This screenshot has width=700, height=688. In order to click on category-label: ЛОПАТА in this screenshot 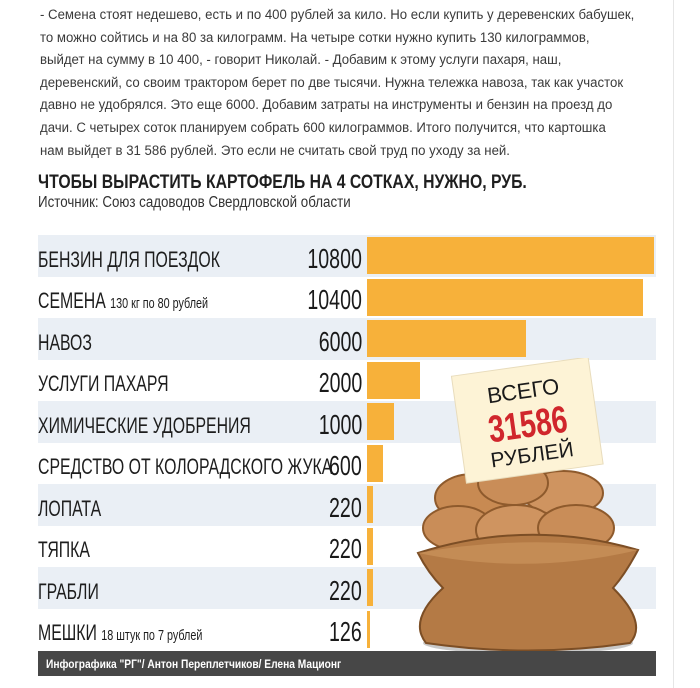, I will do `click(69, 509)`.